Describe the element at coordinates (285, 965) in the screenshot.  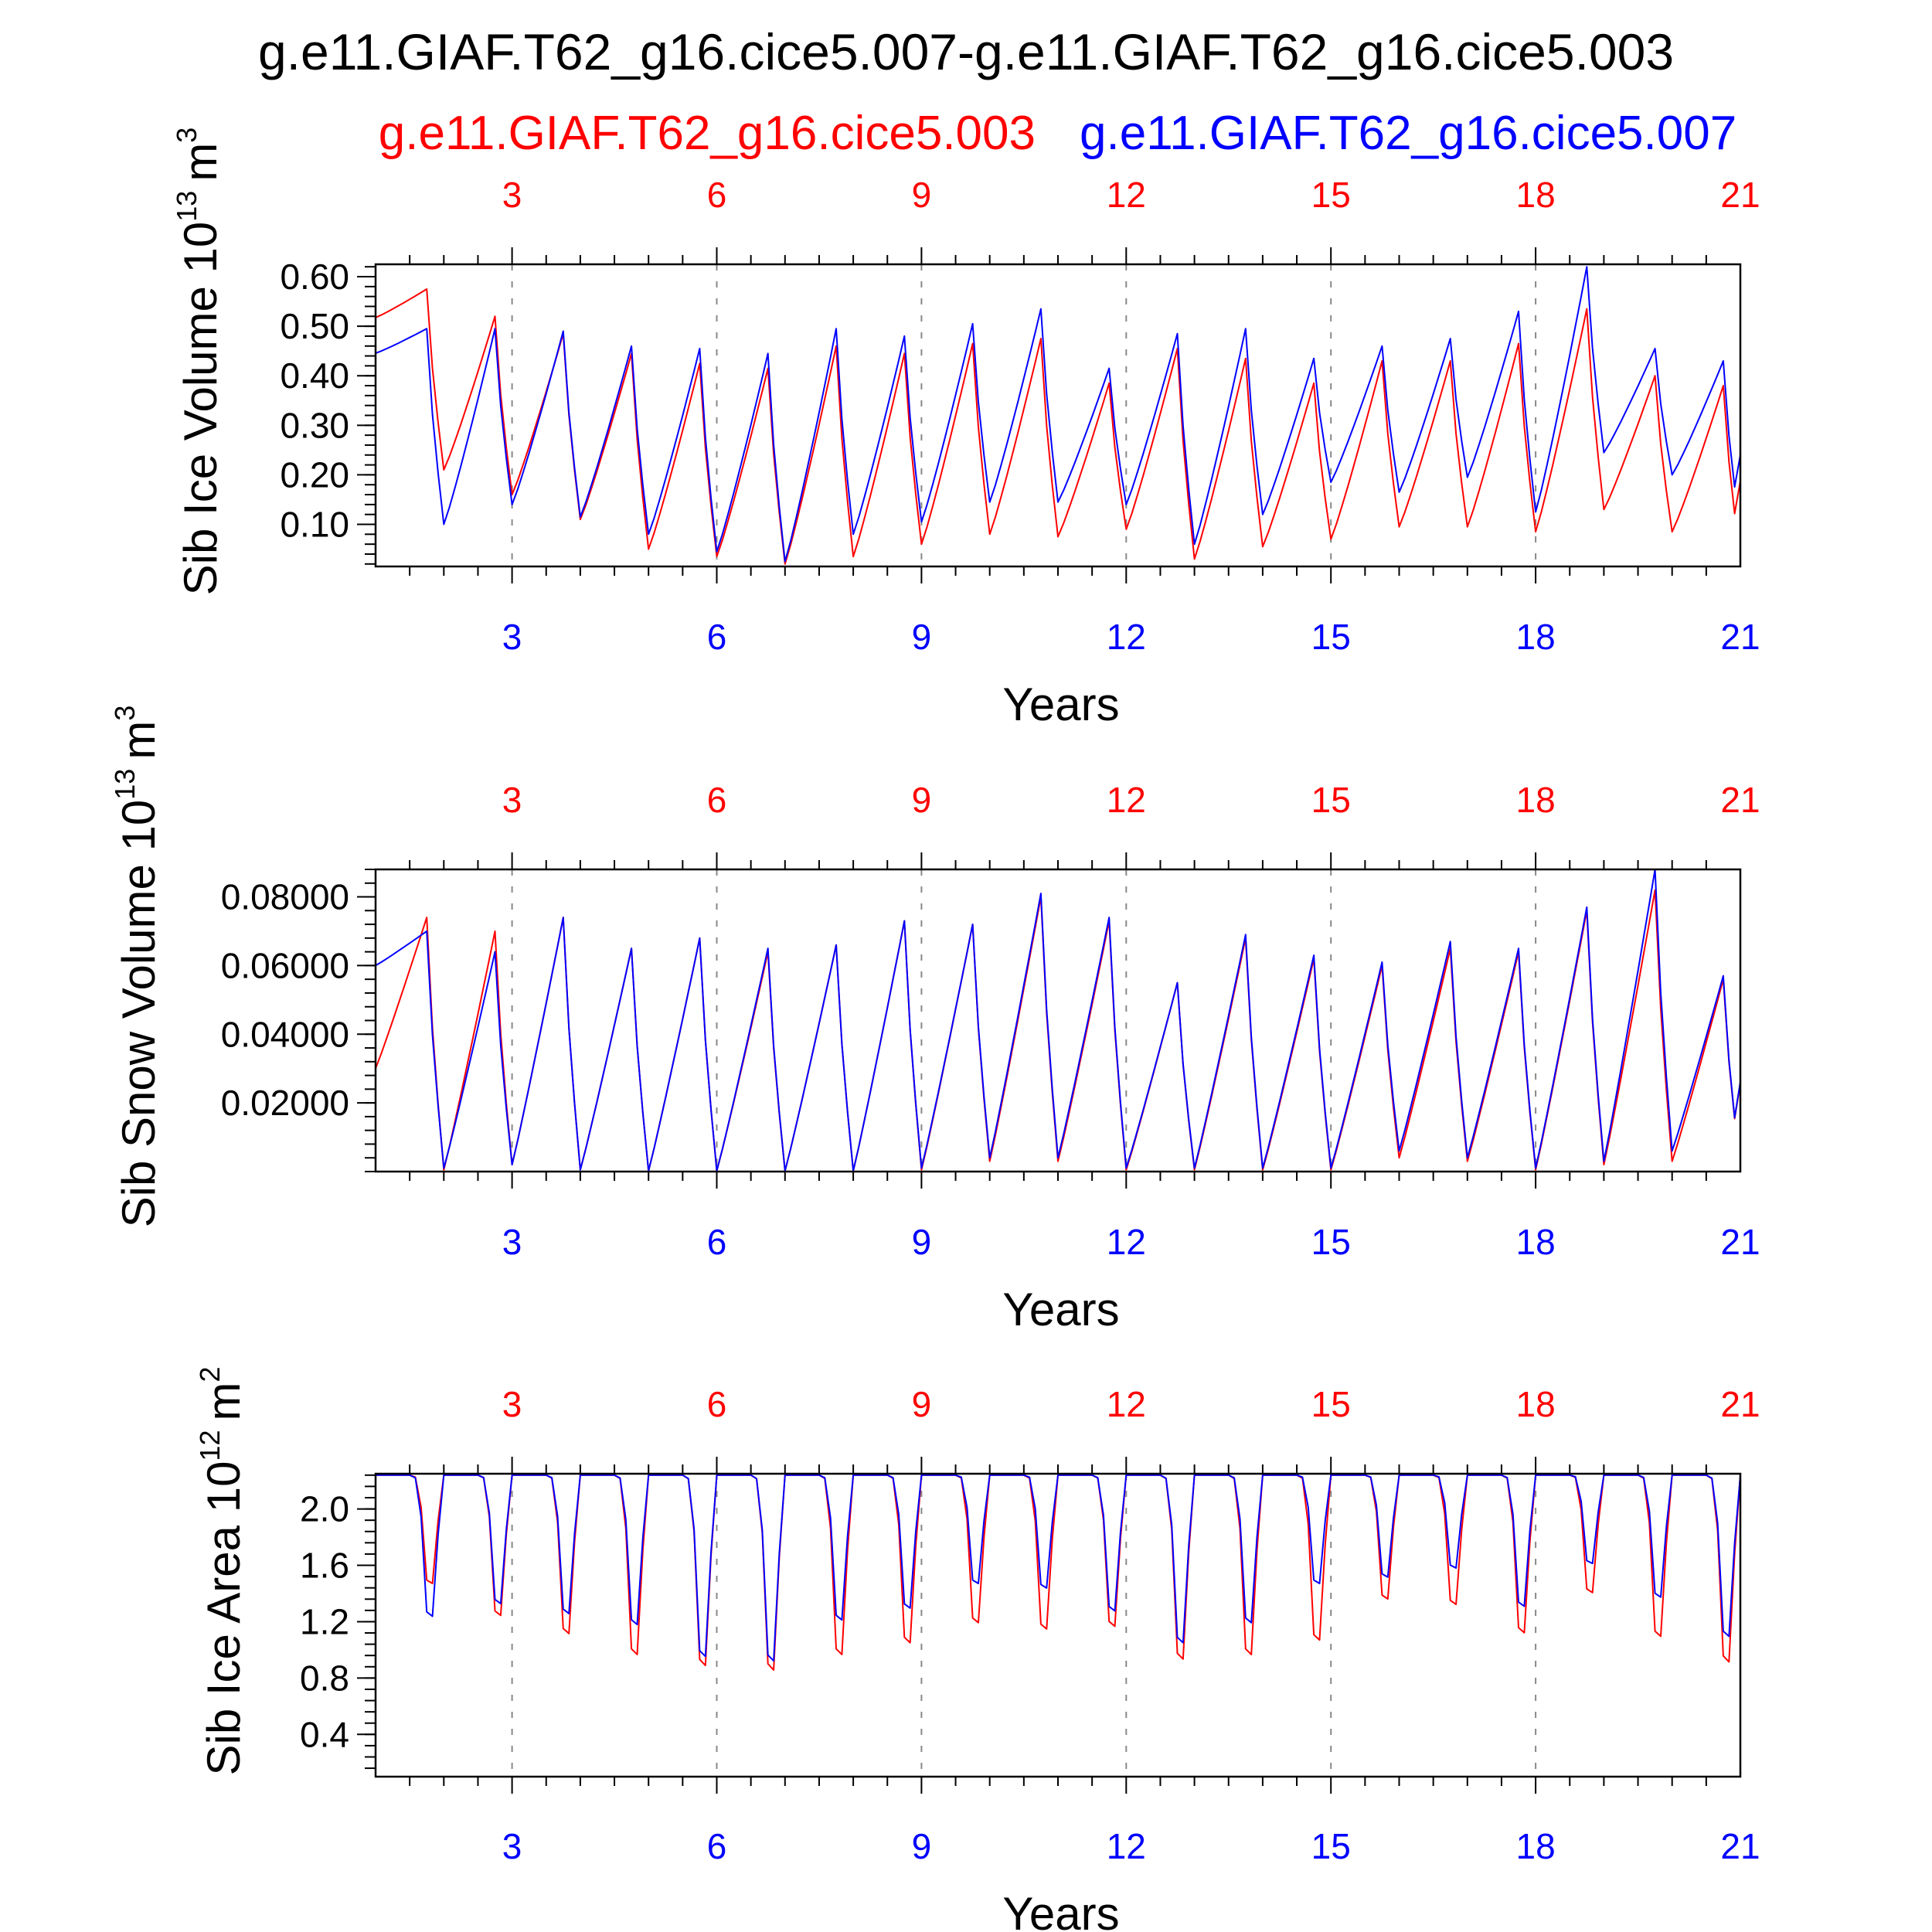
I see `y-tick-label: 0.06000` at that location.